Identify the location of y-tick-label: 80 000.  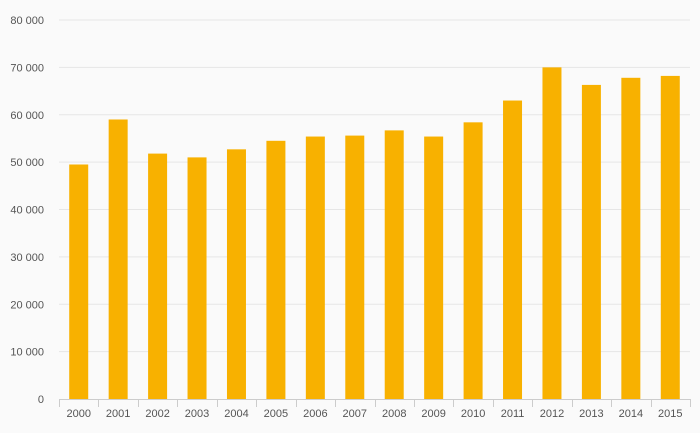
(27, 21).